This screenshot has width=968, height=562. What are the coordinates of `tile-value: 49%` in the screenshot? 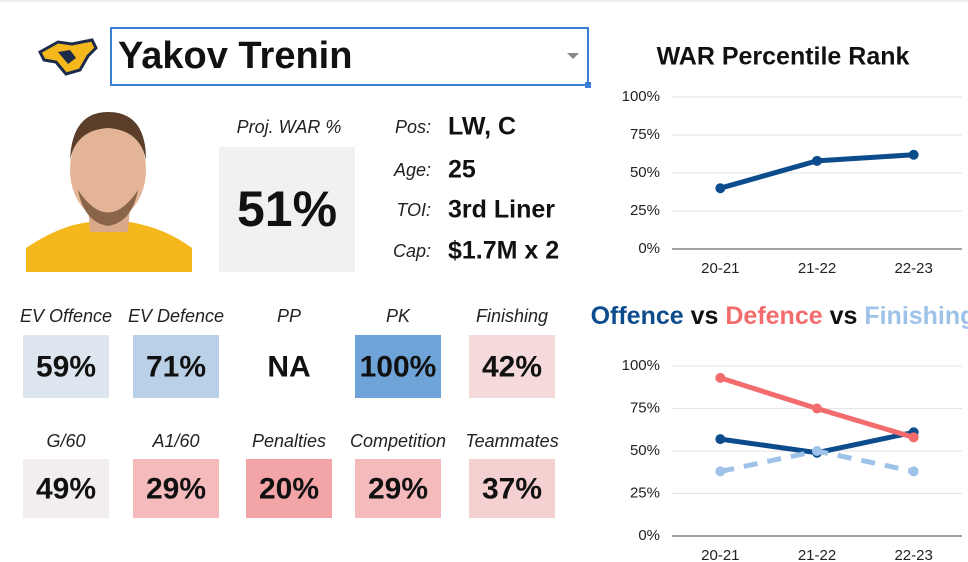 It's located at (66, 488).